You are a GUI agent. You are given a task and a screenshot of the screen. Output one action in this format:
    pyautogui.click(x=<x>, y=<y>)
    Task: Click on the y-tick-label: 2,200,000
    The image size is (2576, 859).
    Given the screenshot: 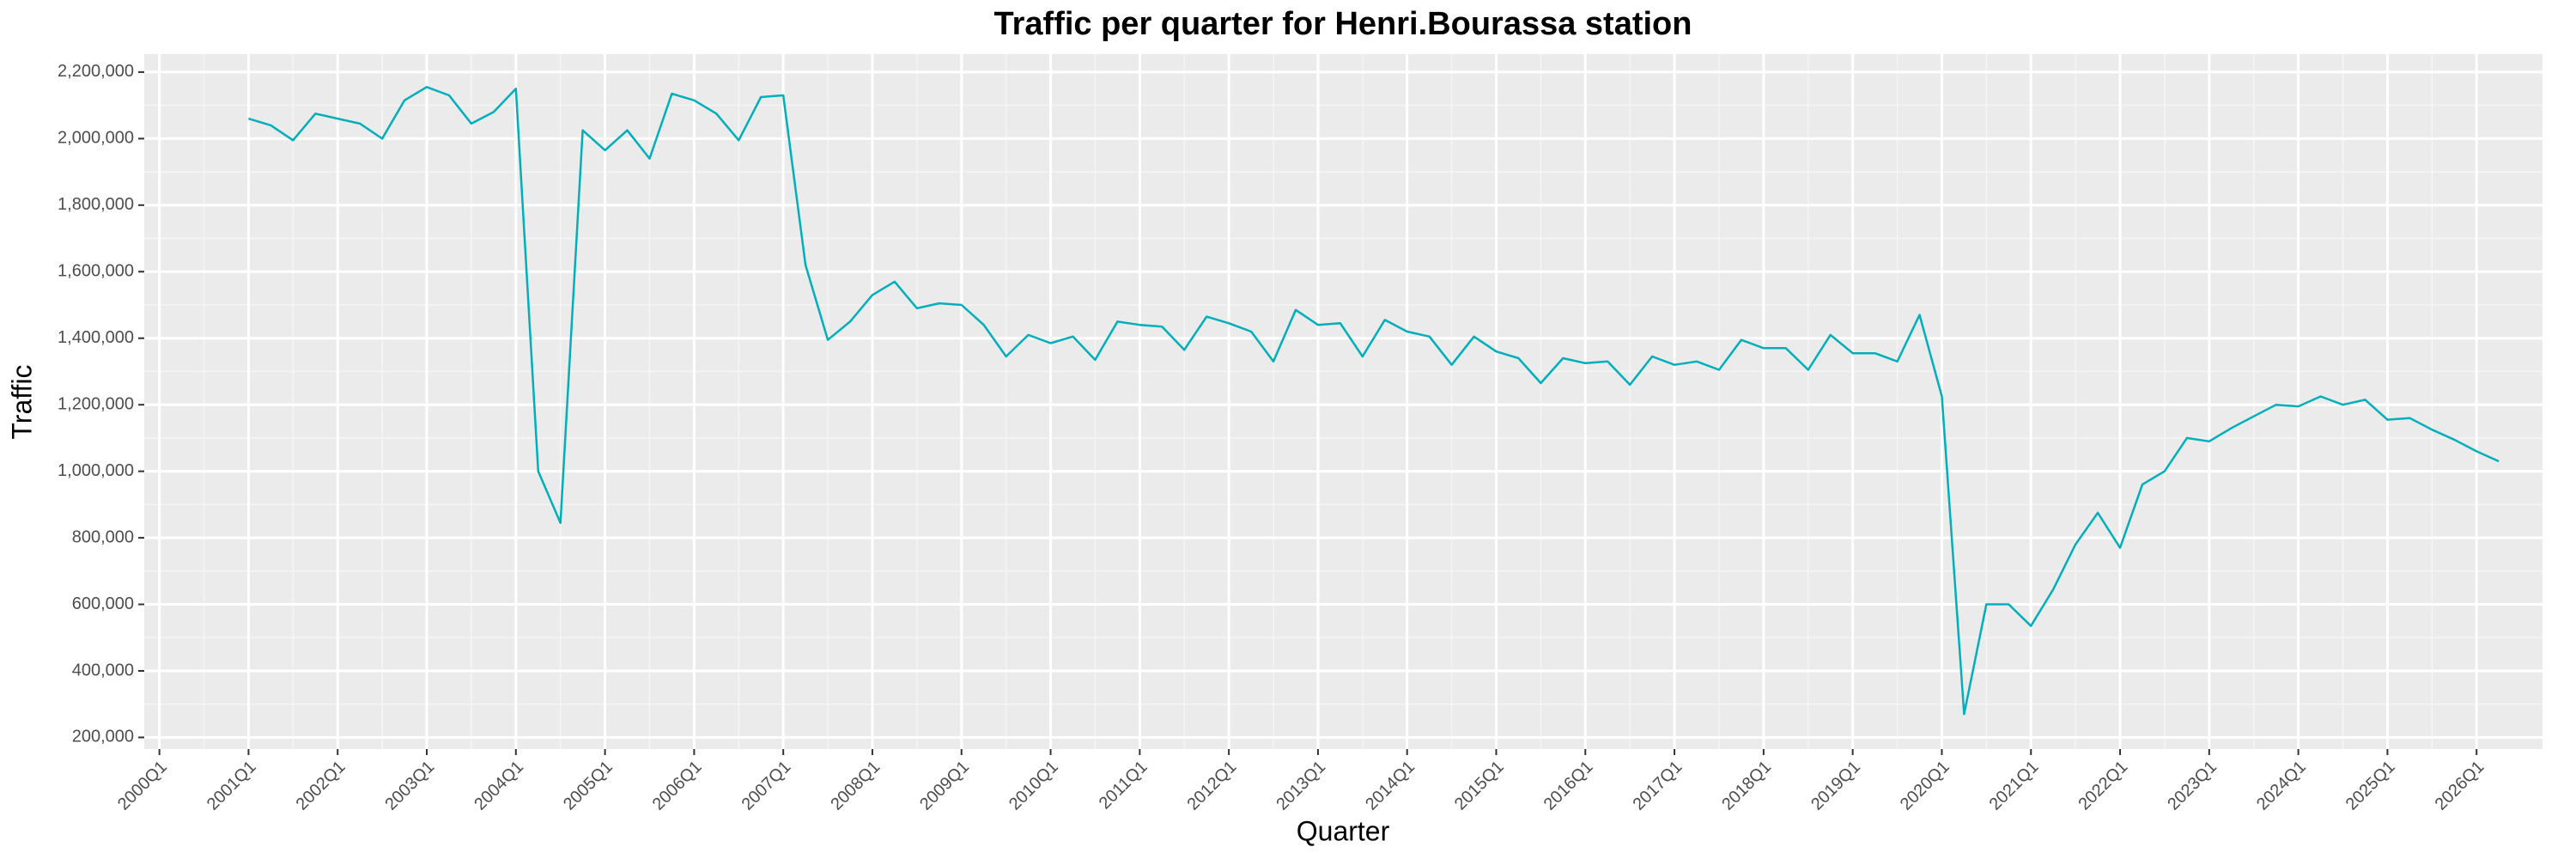 What is the action you would take?
    pyautogui.click(x=96, y=71)
    